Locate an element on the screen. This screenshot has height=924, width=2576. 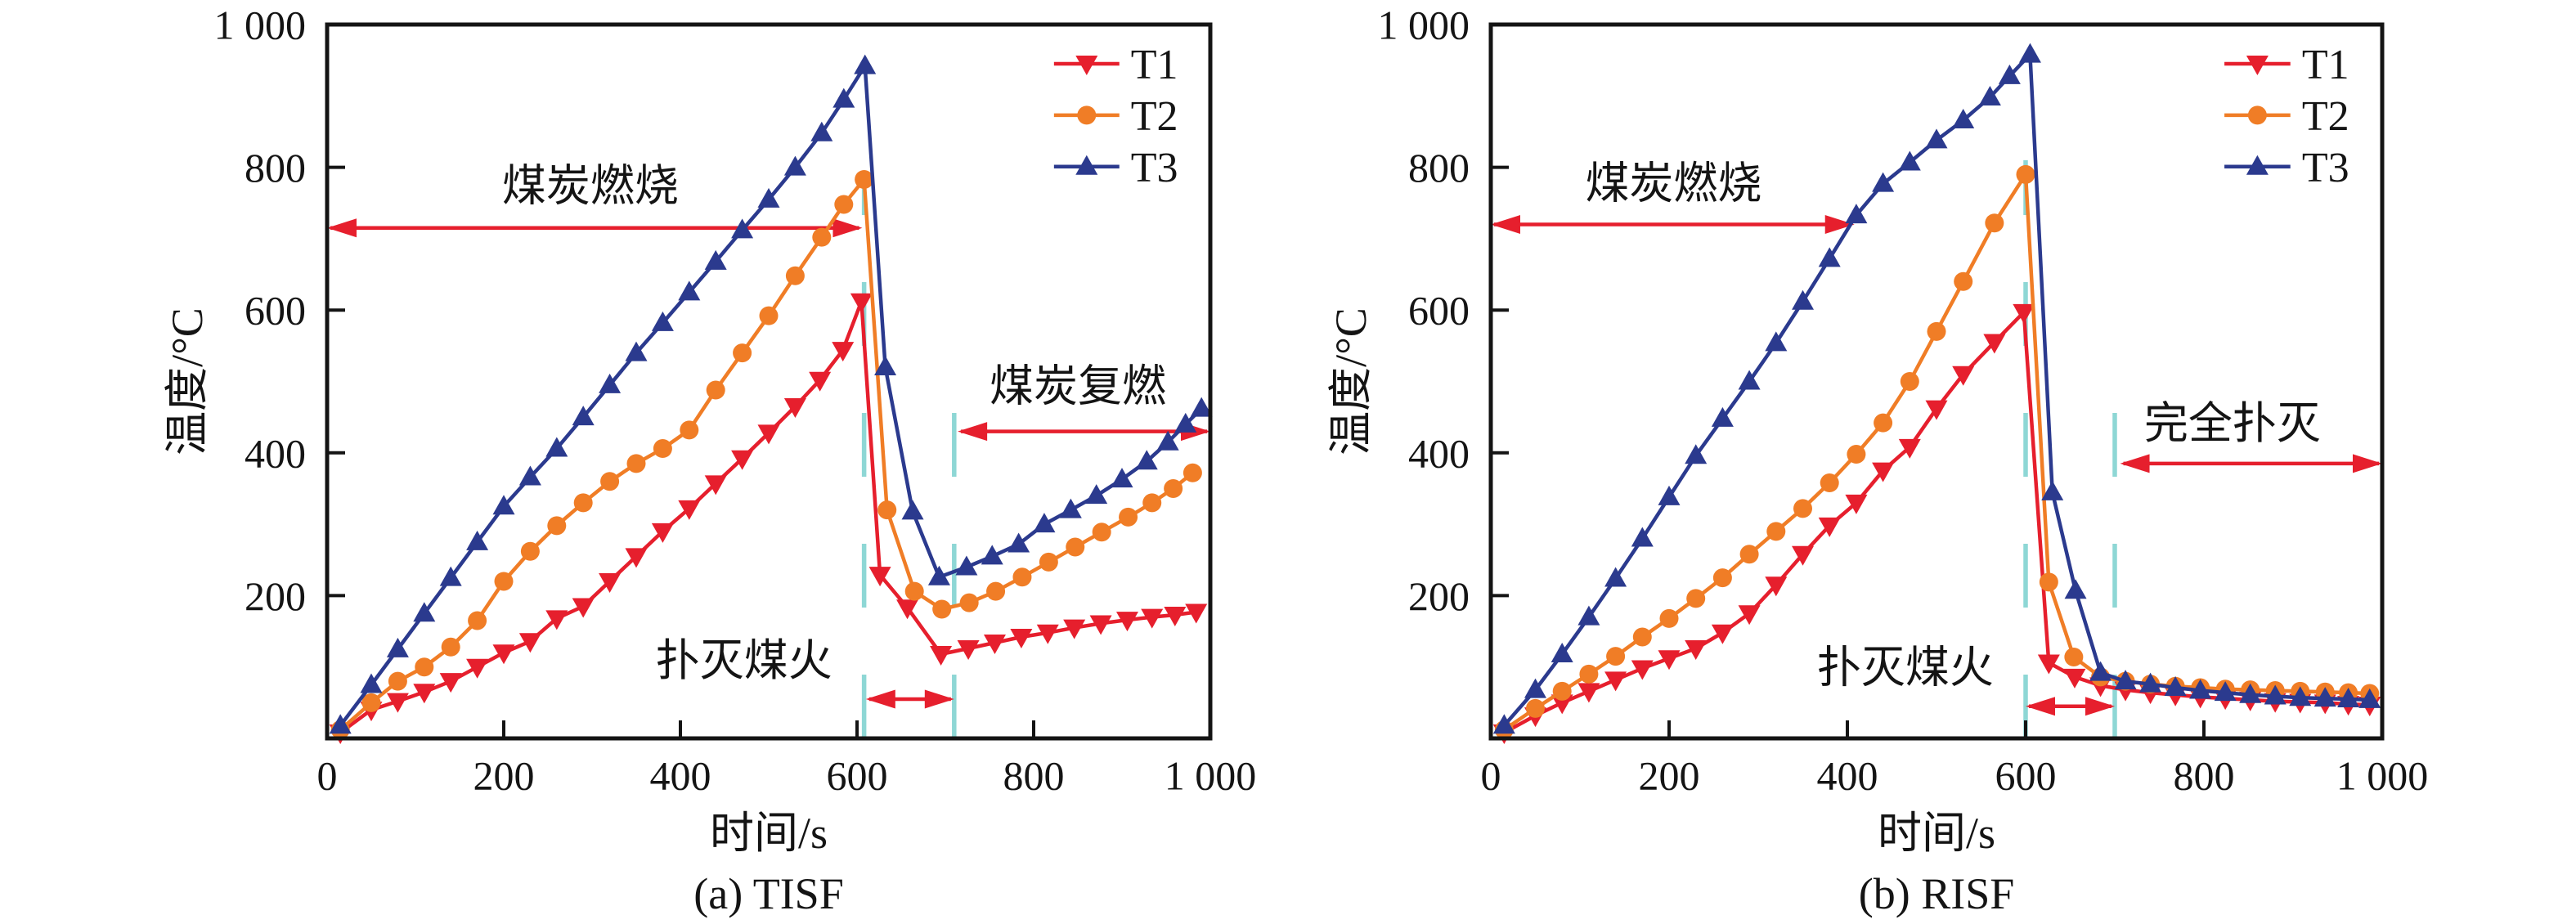
annotation-label-extinguish-coal-fire: 扑灭煤火 is located at coordinates (1905, 668).